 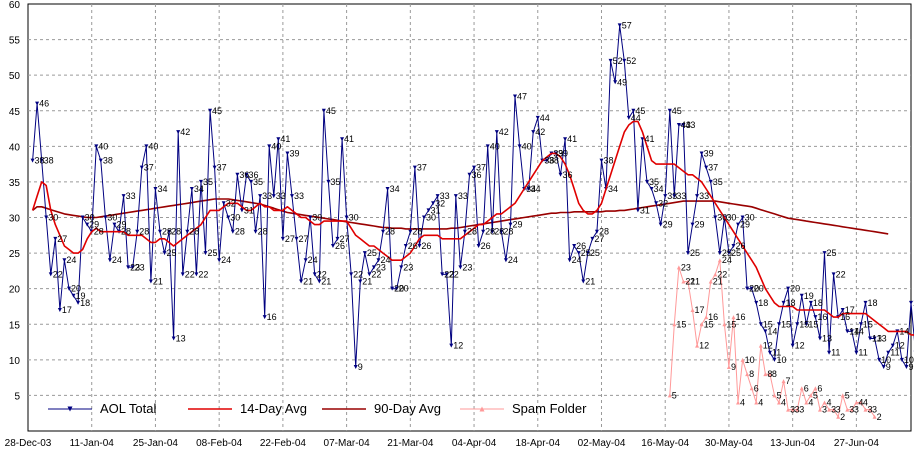 I want to click on data-label: 28, so click(x=240, y=232).